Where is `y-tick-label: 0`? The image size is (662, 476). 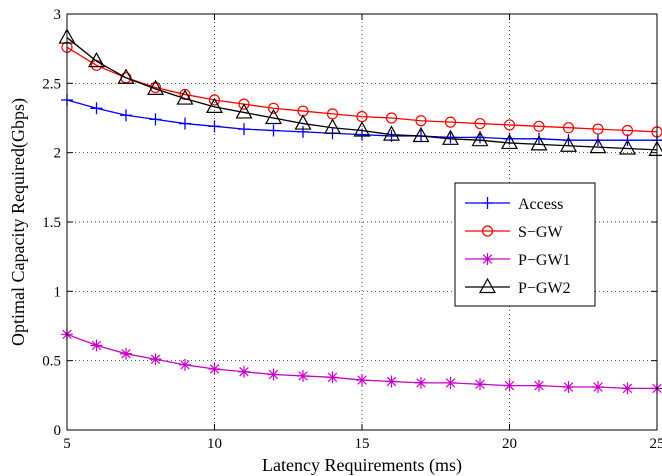 y-tick-label: 0 is located at coordinates (58, 431).